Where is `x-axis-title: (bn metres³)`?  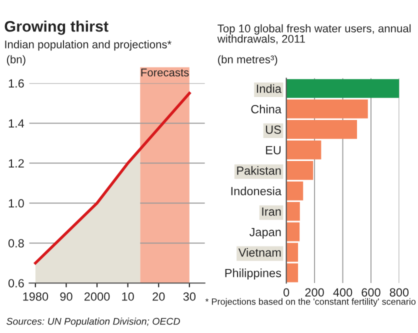 x-axis-title: (bn metres³) is located at coordinates (248, 60).